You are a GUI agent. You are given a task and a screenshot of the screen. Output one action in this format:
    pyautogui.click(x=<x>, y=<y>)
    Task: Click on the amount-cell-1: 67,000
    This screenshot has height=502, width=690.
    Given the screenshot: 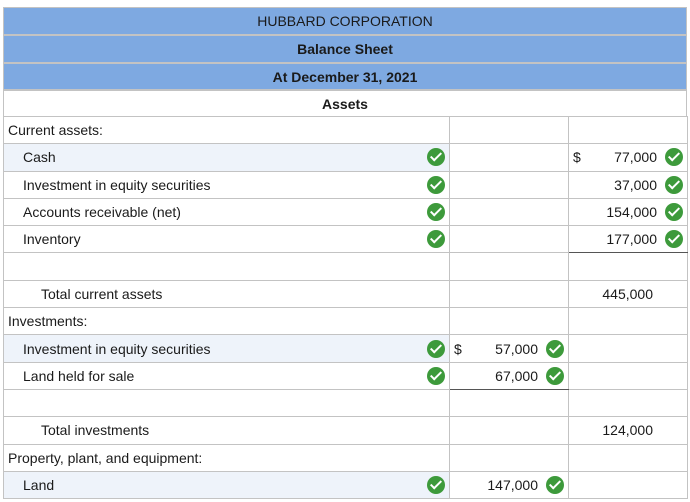 What is the action you would take?
    pyautogui.click(x=509, y=375)
    